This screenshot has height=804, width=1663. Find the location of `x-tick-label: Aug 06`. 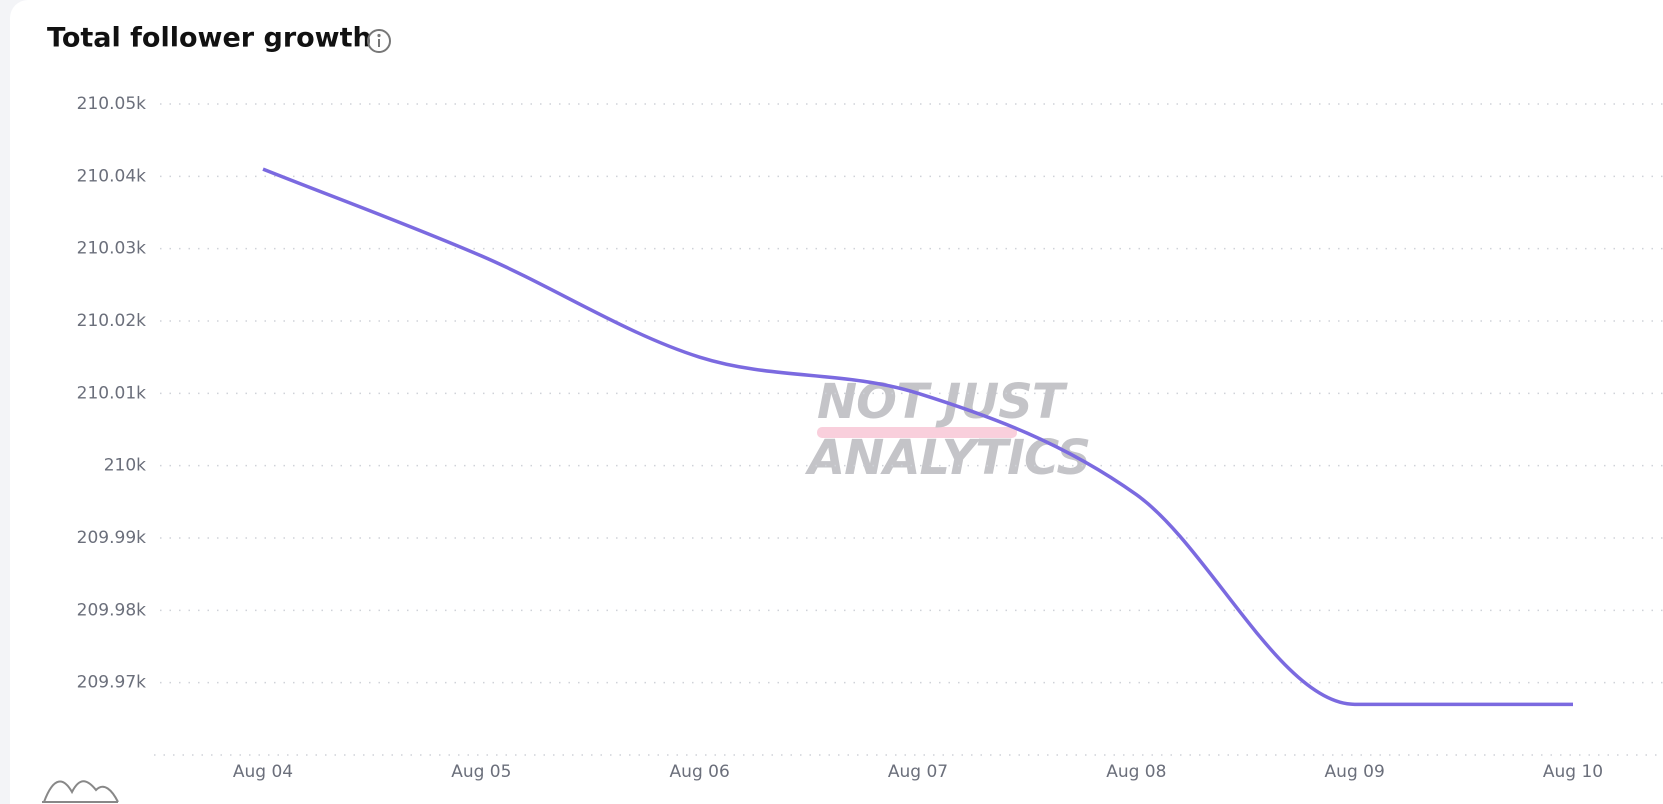

x-tick-label: Aug 06 is located at coordinates (700, 772).